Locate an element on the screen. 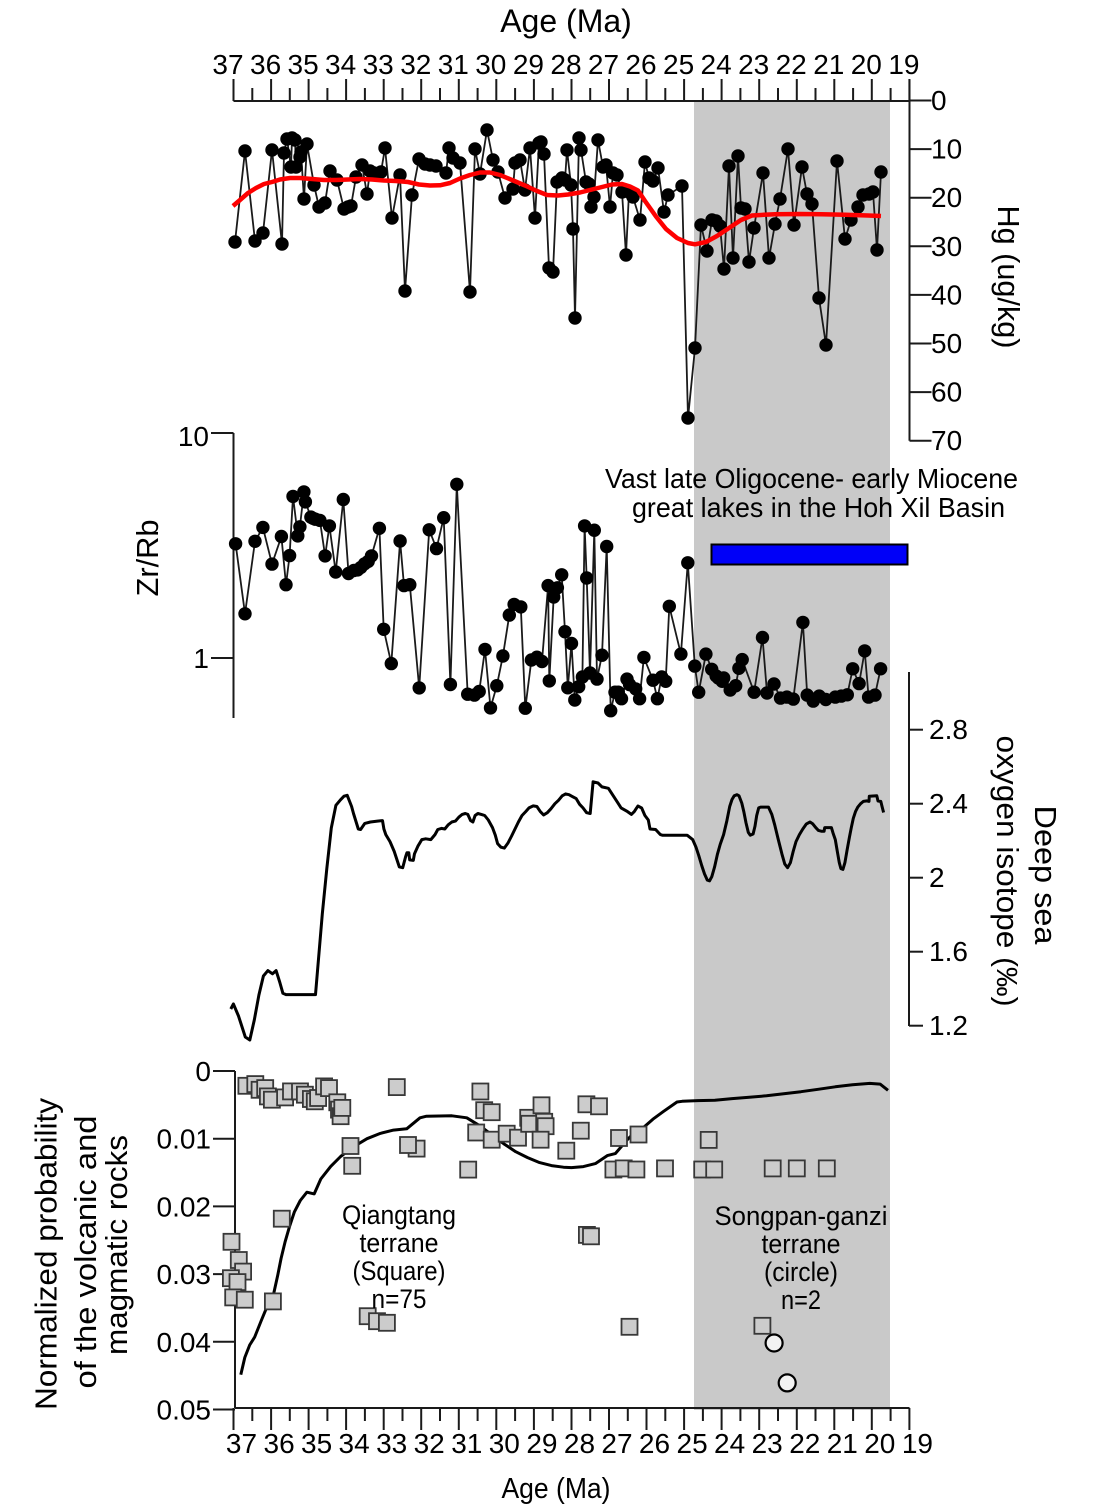 Image resolution: width=1104 pixels, height=1510 pixels. svg-text: 60 is located at coordinates (946, 392).